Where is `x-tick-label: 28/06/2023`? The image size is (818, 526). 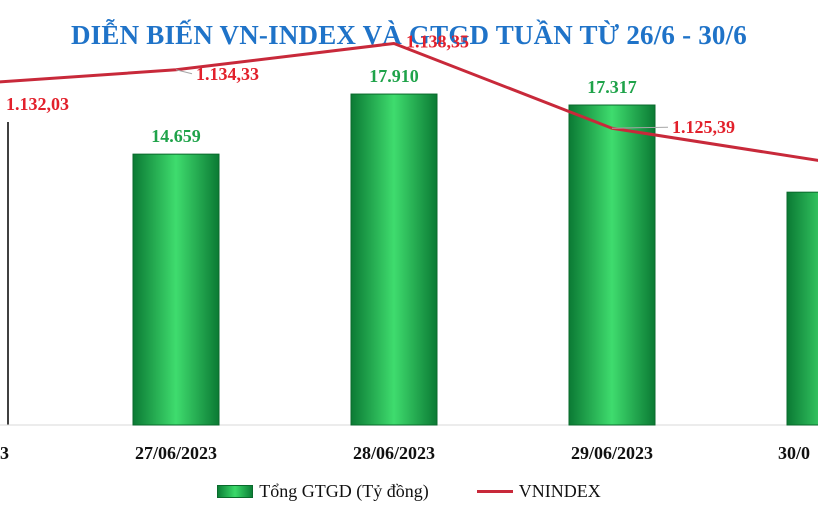 x-tick-label: 28/06/2023 is located at coordinates (394, 453).